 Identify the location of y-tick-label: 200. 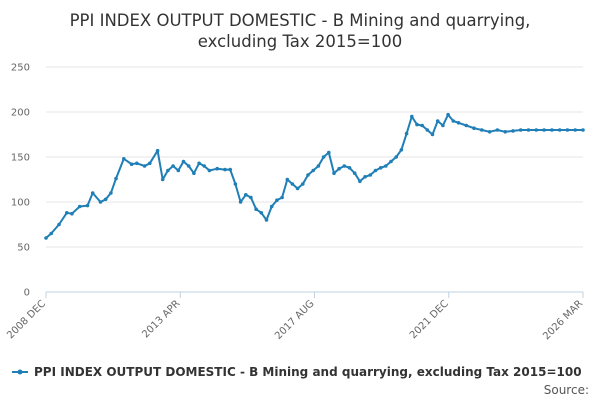
(20, 113).